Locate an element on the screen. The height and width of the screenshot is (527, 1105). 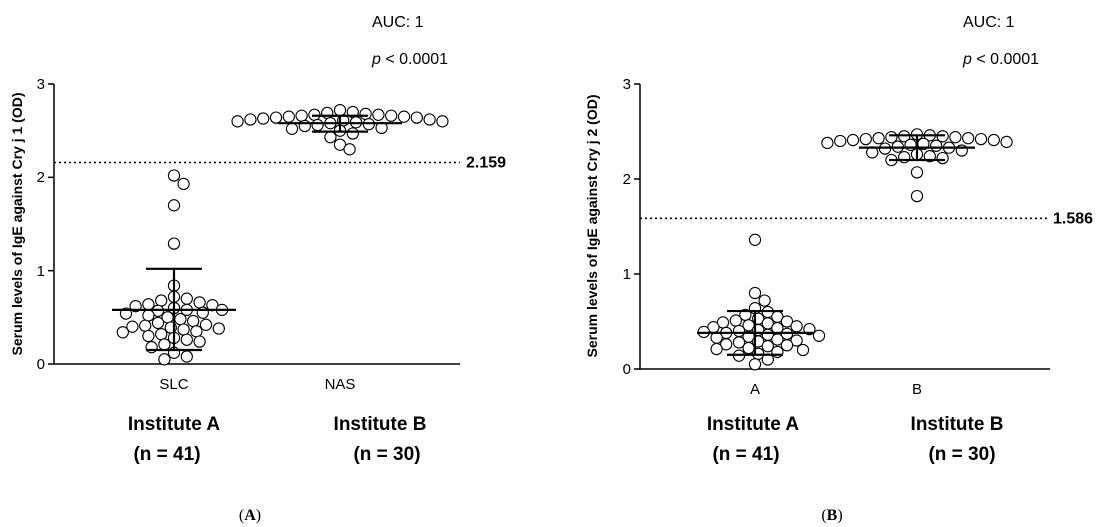
y-axis-label: Serum levels of IgE against Cry j 1 (OD) is located at coordinates (17, 224).